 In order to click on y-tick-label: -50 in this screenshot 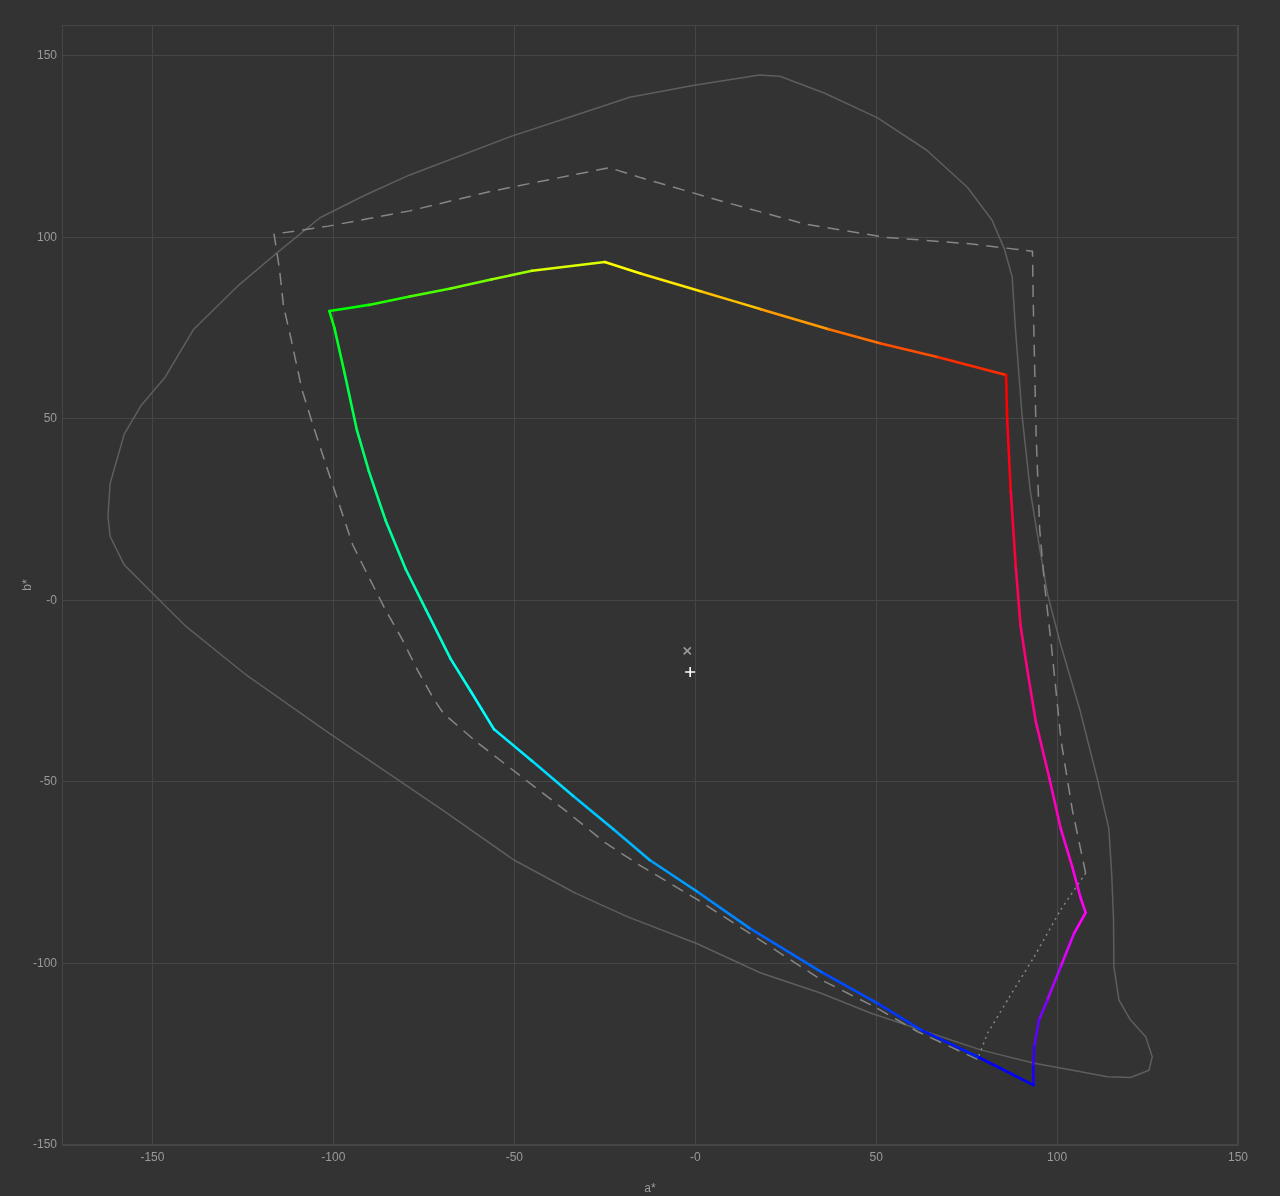, I will do `click(48, 781)`.